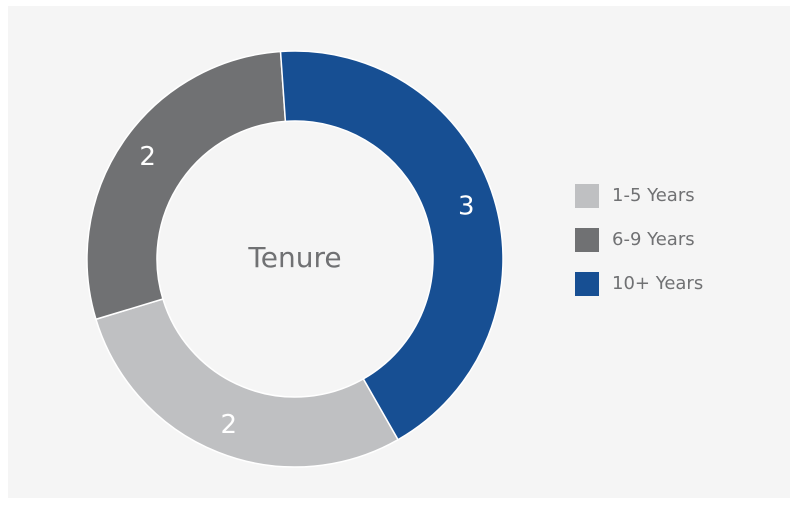  I want to click on chart-title: Tenure, so click(294, 257).